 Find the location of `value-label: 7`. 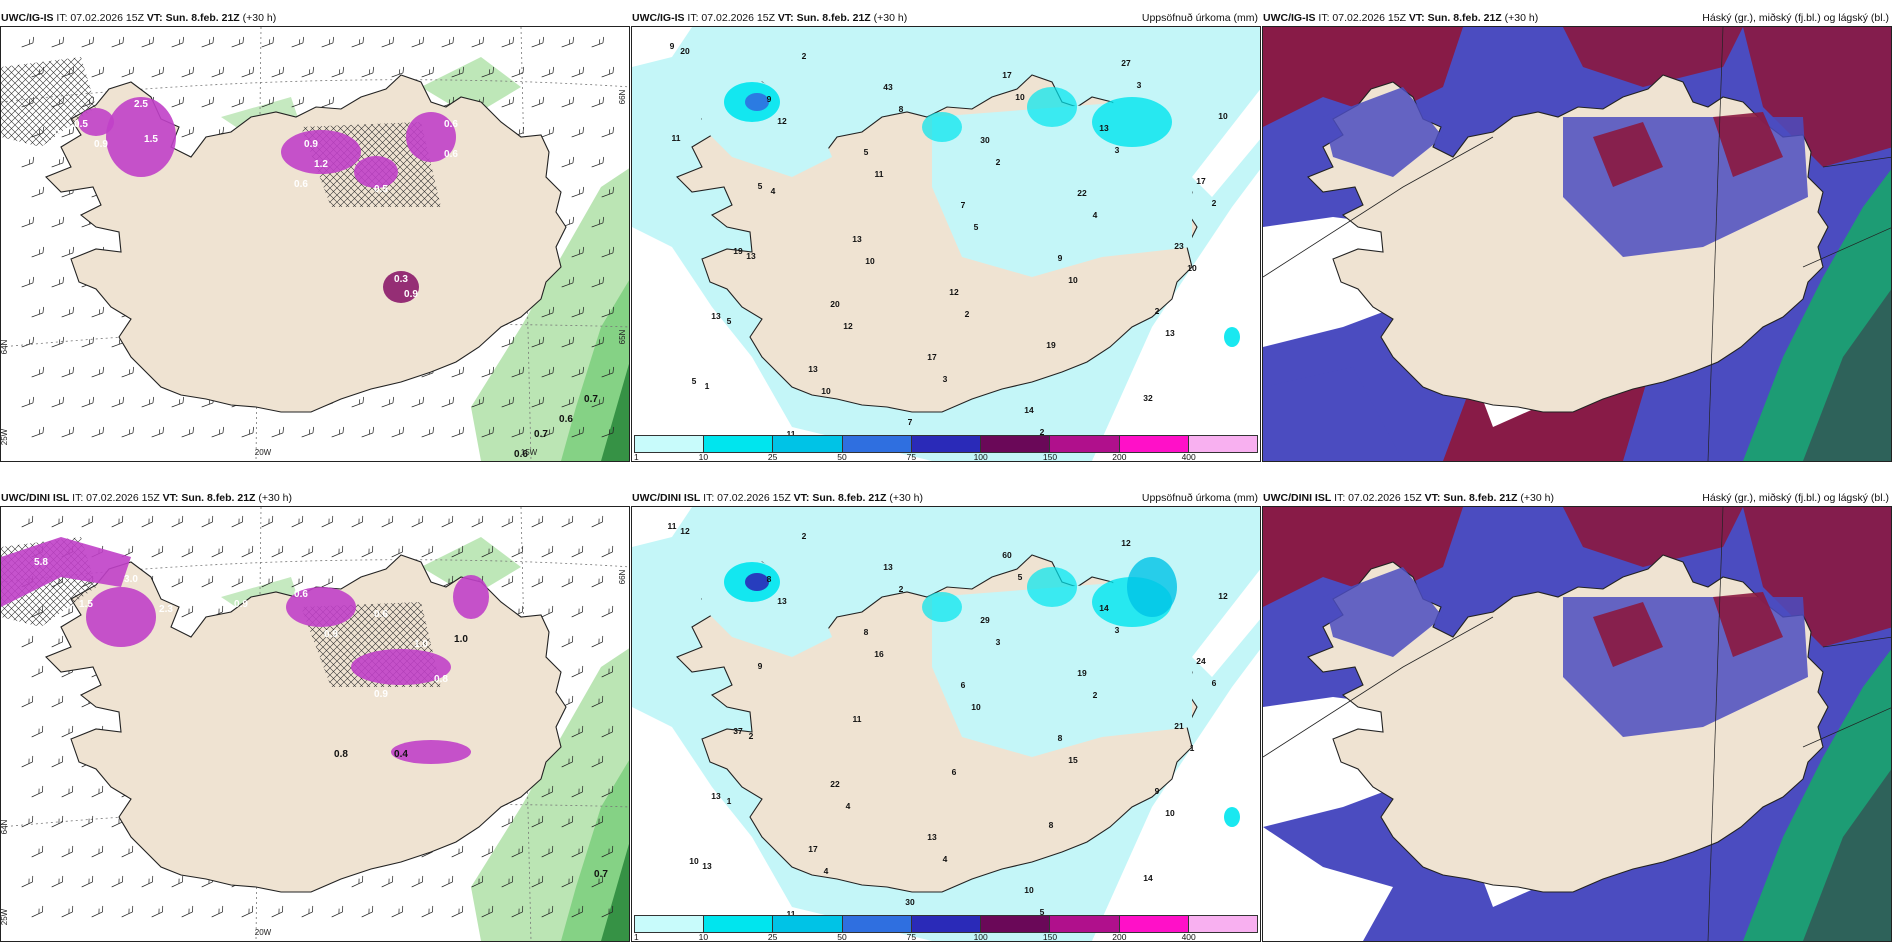

value-label: 7 is located at coordinates (910, 422).